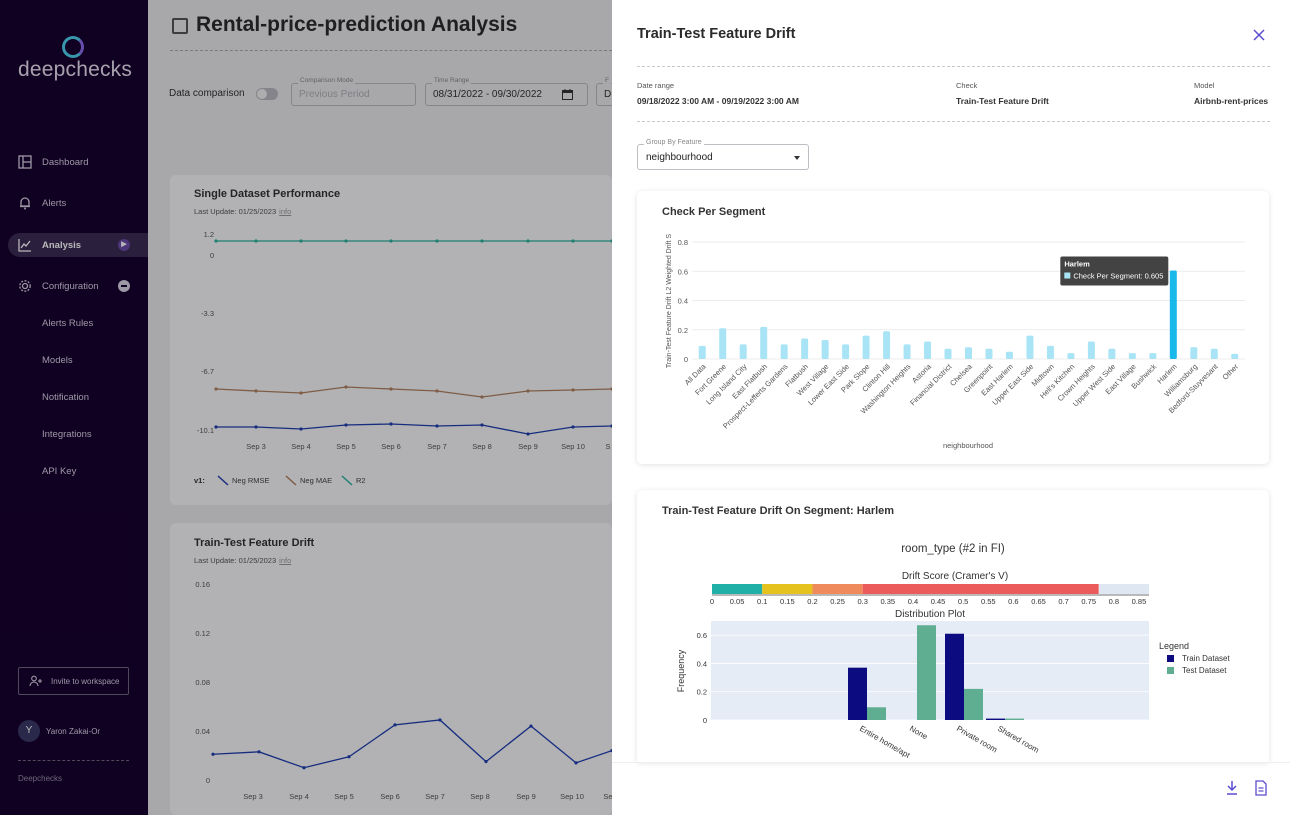 The image size is (1290, 815). I want to click on field-value: 08/31/2022 - 09/30/2022, so click(487, 94).